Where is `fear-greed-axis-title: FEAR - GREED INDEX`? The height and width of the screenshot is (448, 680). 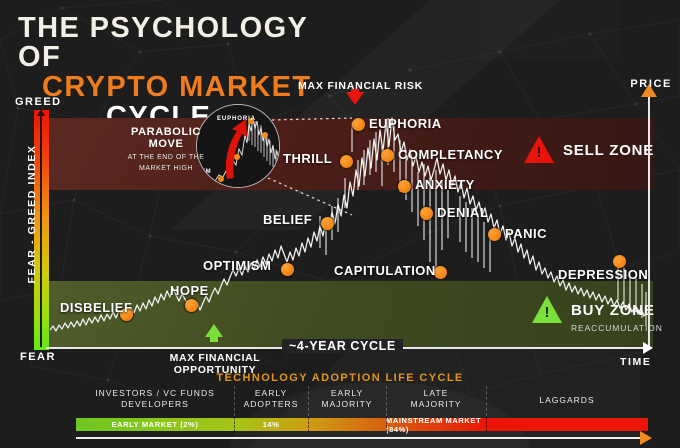
fear-greed-axis-title: FEAR - GREED INDEX is located at coordinates (32, 214).